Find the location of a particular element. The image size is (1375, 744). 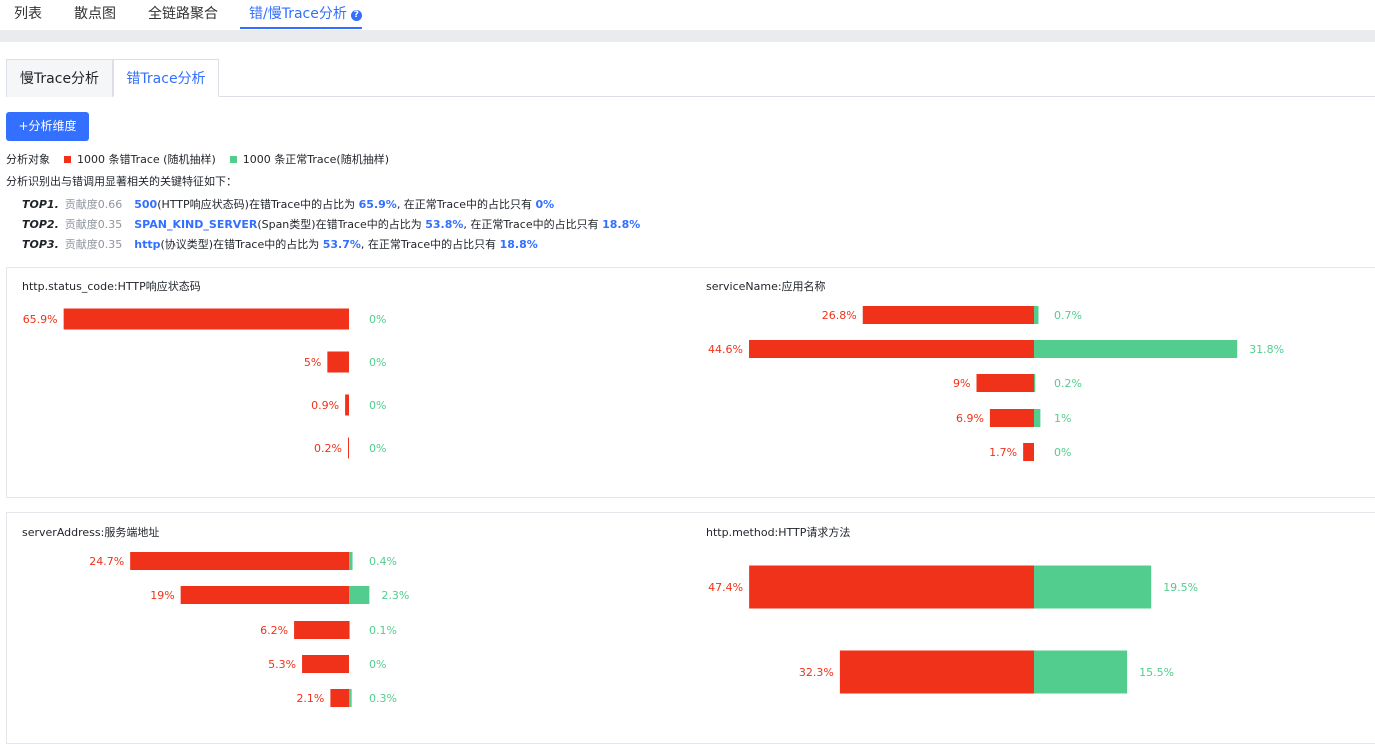

error-label-service-name-1: 44.6% is located at coordinates (725, 349).